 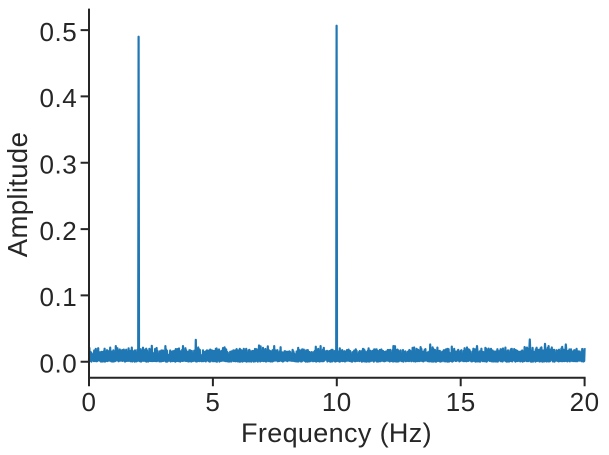 I want to click on svg-text: Frequency (Hz), so click(x=336, y=433).